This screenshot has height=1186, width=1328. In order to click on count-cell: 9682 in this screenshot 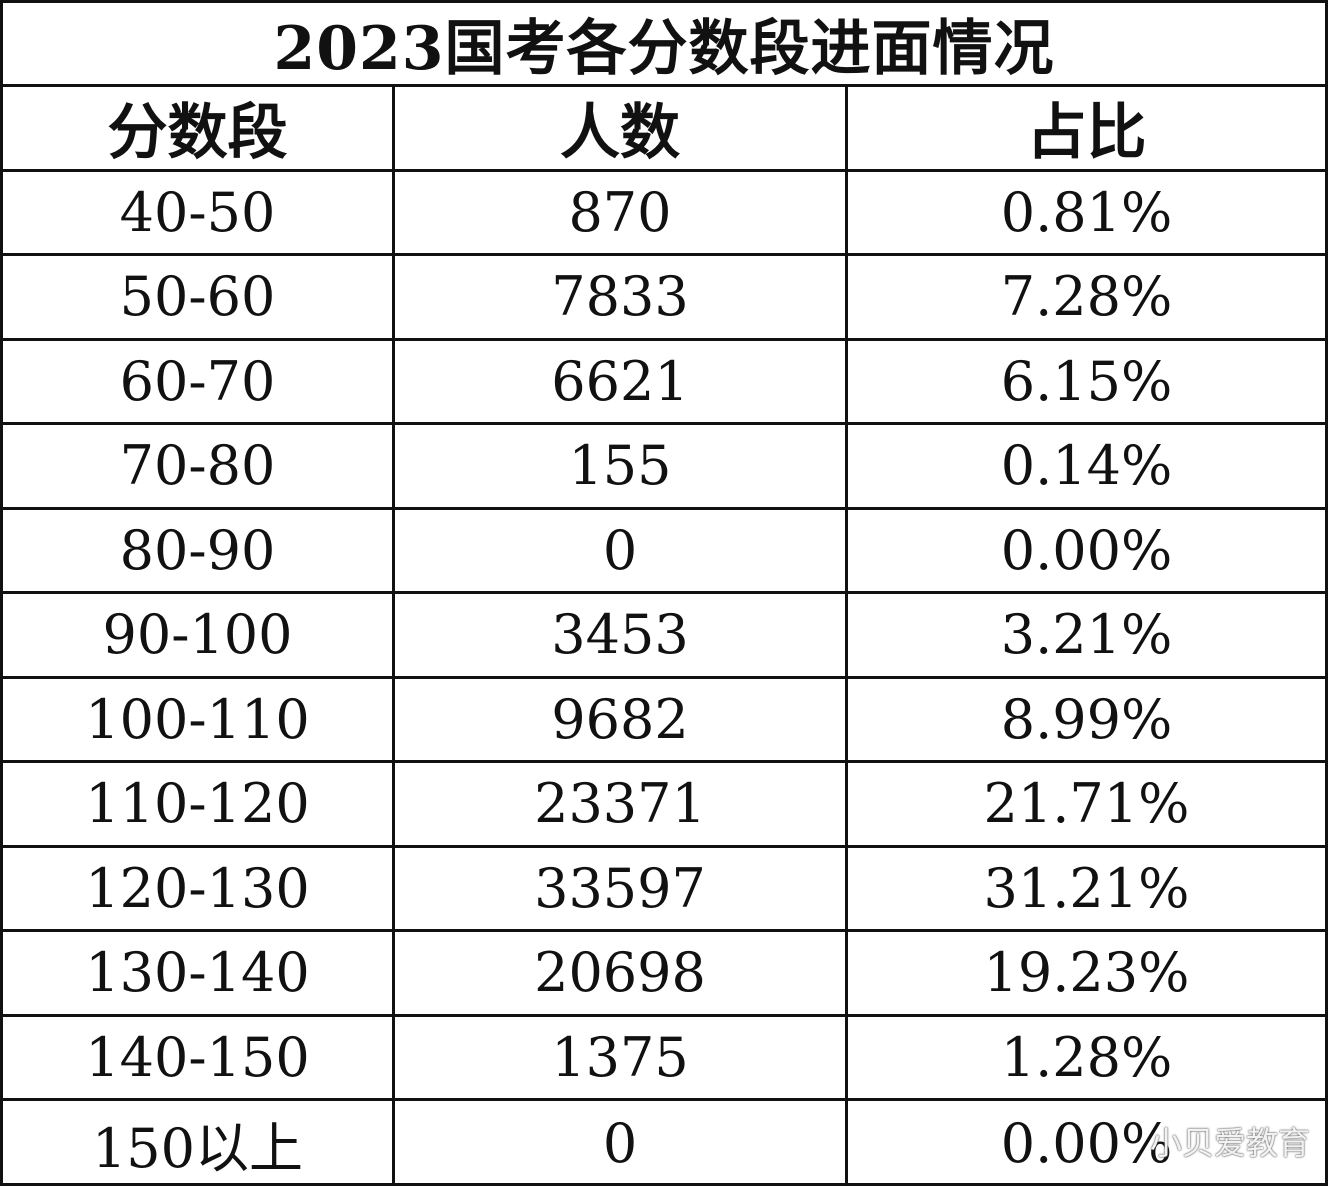, I will do `click(621, 719)`.